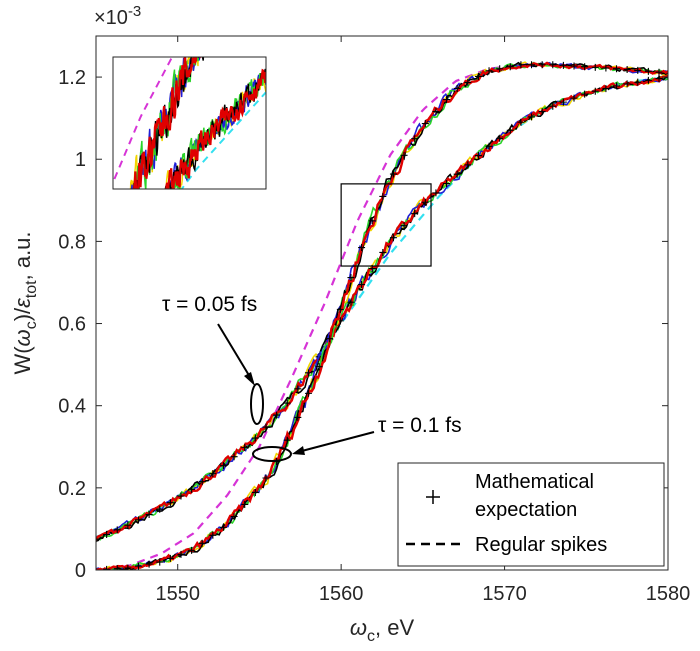 Image resolution: width=700 pixels, height=651 pixels. What do you see at coordinates (336, 442) in the screenshot?
I see `annotation-tau-01-arrow` at bounding box center [336, 442].